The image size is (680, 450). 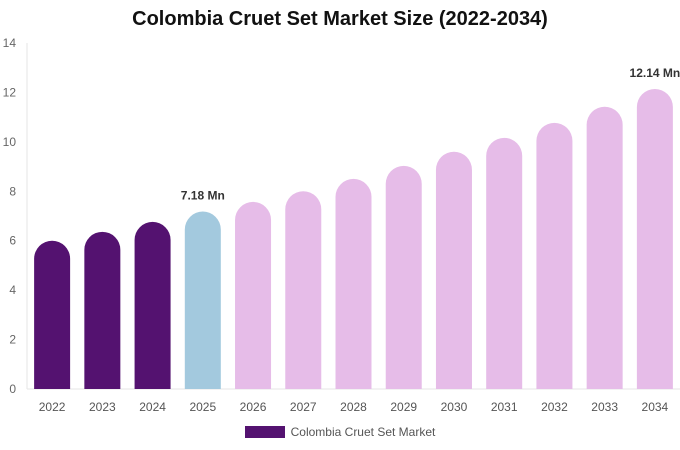 What do you see at coordinates (303, 290) in the screenshot?
I see `bar-2027` at bounding box center [303, 290].